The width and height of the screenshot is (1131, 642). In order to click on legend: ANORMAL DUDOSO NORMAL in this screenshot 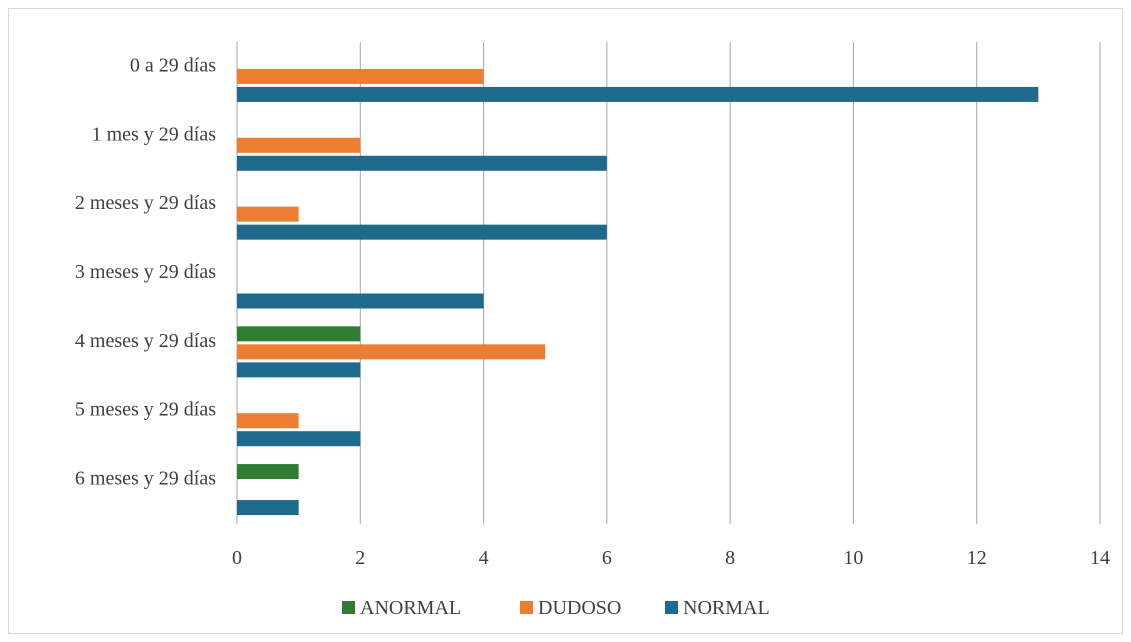, I will do `click(556, 608)`.